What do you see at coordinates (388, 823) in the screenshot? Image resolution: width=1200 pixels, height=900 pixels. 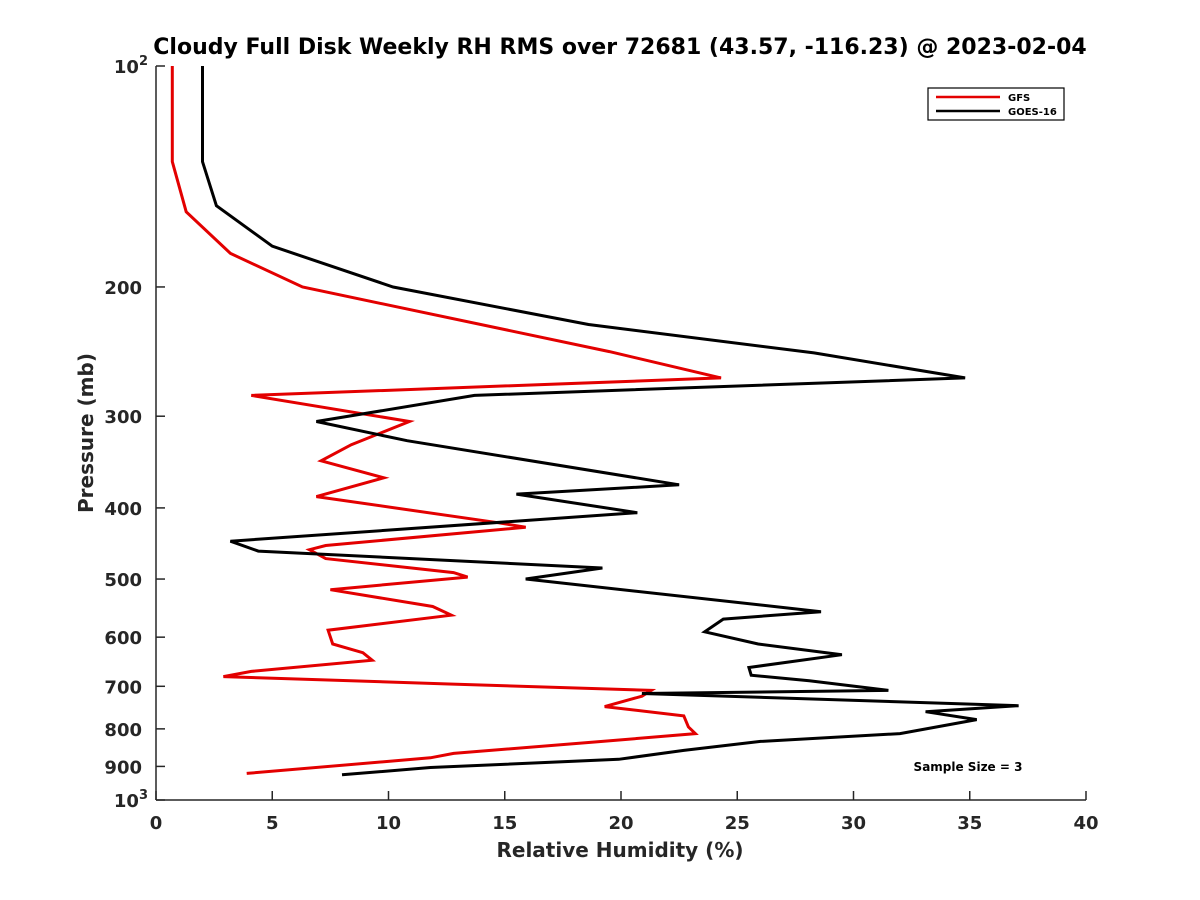 I see `x-tick-label: 10` at bounding box center [388, 823].